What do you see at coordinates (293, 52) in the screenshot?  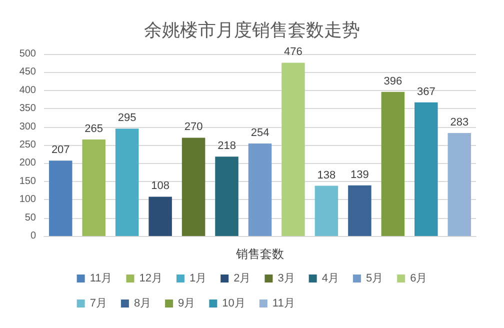 I see `data-label: 476` at bounding box center [293, 52].